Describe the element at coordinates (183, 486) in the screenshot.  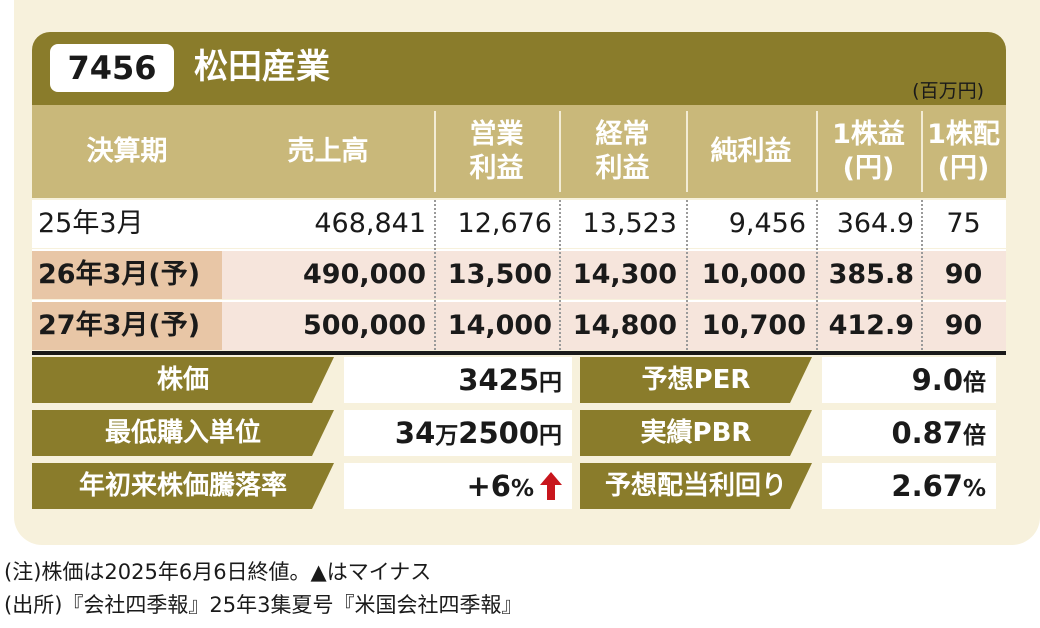
I see `metric-label: 年初来株価騰落率` at that location.